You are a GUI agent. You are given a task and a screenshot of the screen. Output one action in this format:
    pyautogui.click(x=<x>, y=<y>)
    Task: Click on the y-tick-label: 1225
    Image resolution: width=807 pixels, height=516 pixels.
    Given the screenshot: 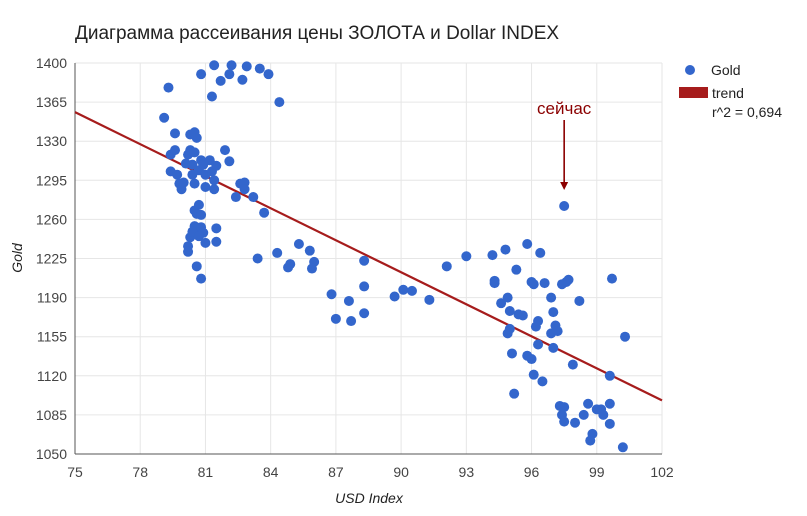 What is the action you would take?
    pyautogui.click(x=51, y=259)
    